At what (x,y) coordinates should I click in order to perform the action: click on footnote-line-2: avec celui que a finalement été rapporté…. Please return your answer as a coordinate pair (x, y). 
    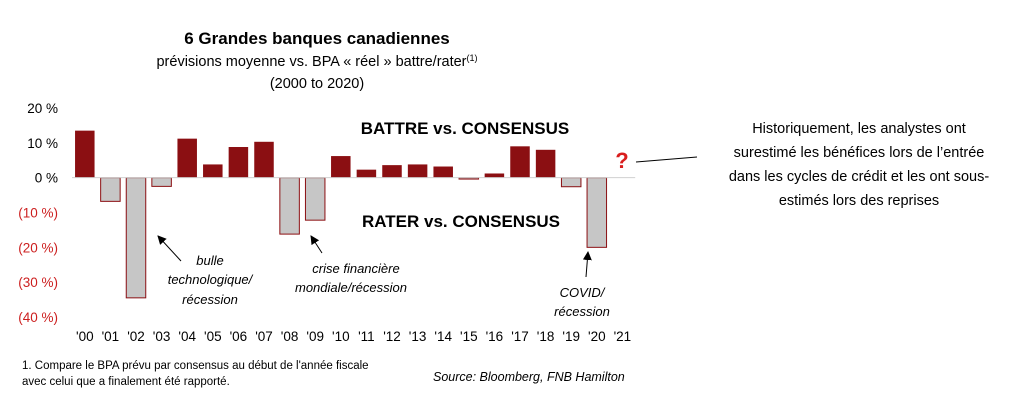
    Looking at the image, I should click on (126, 382).